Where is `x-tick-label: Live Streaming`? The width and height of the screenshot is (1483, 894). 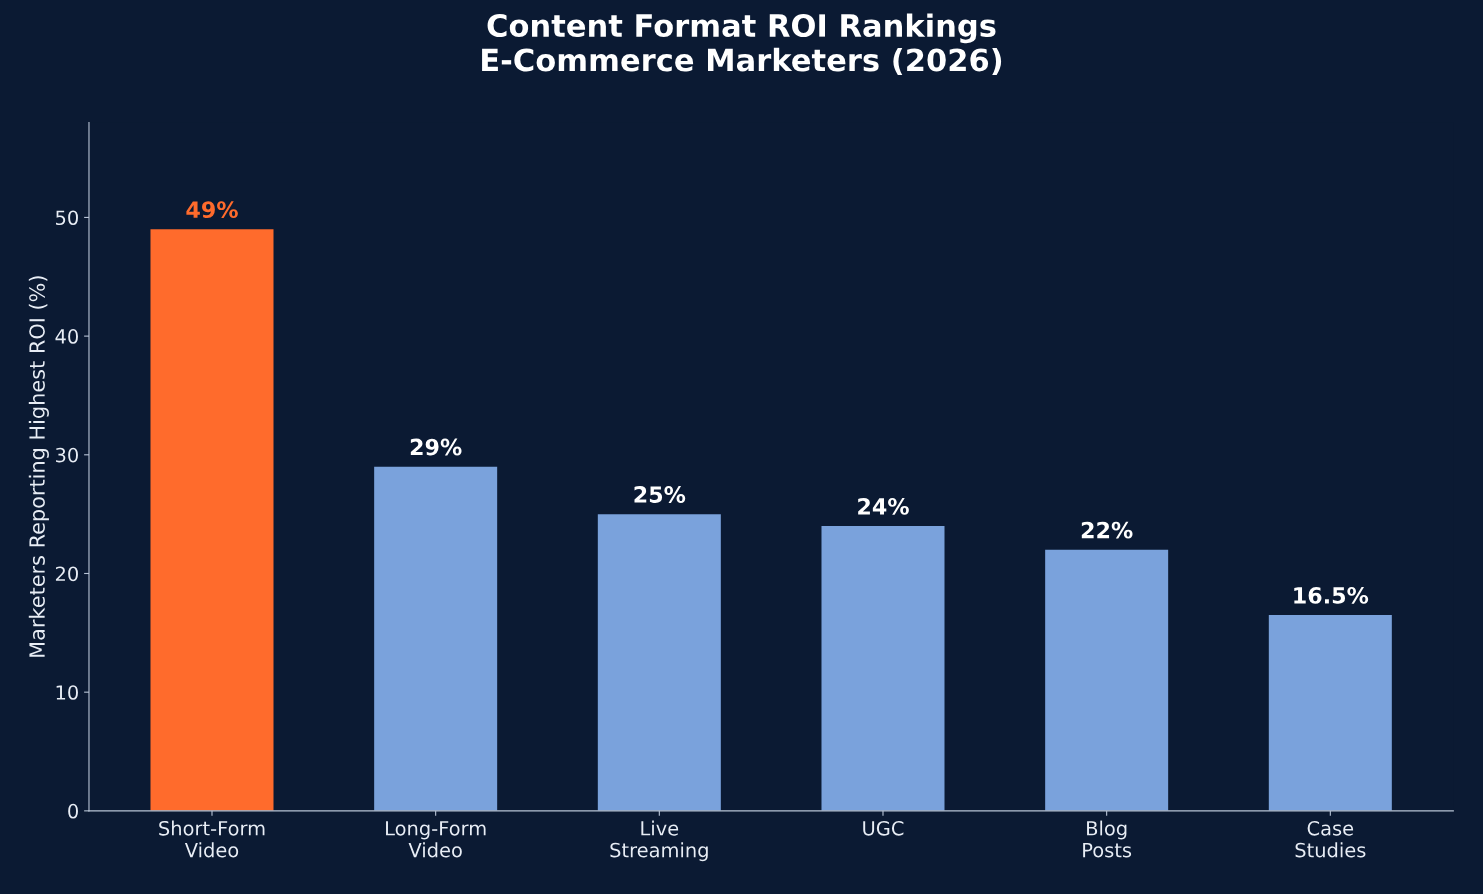
x-tick-label: Live Streaming is located at coordinates (659, 841).